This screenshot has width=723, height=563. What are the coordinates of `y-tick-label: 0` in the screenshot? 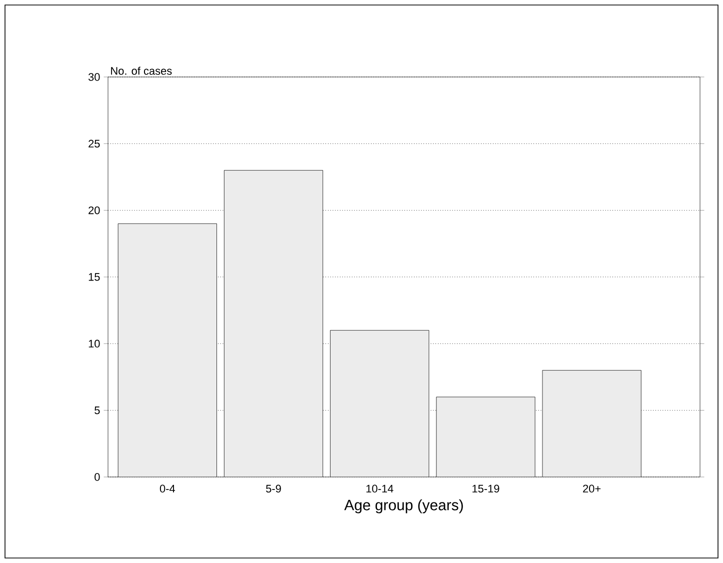 It's located at (97, 477).